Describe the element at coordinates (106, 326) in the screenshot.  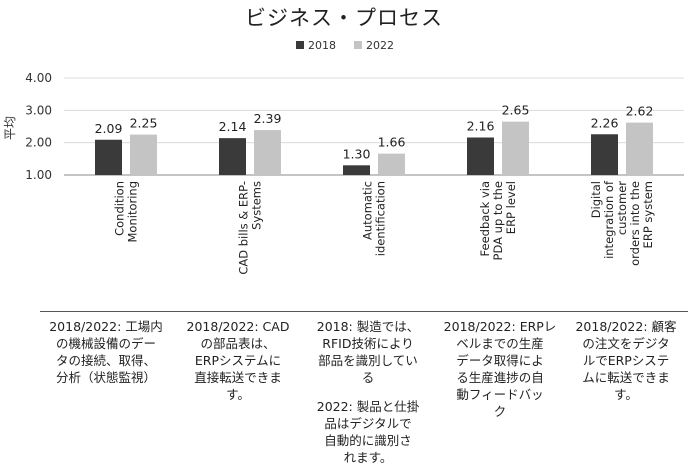
I see `note-line: 2018/2022: 工場内` at that location.